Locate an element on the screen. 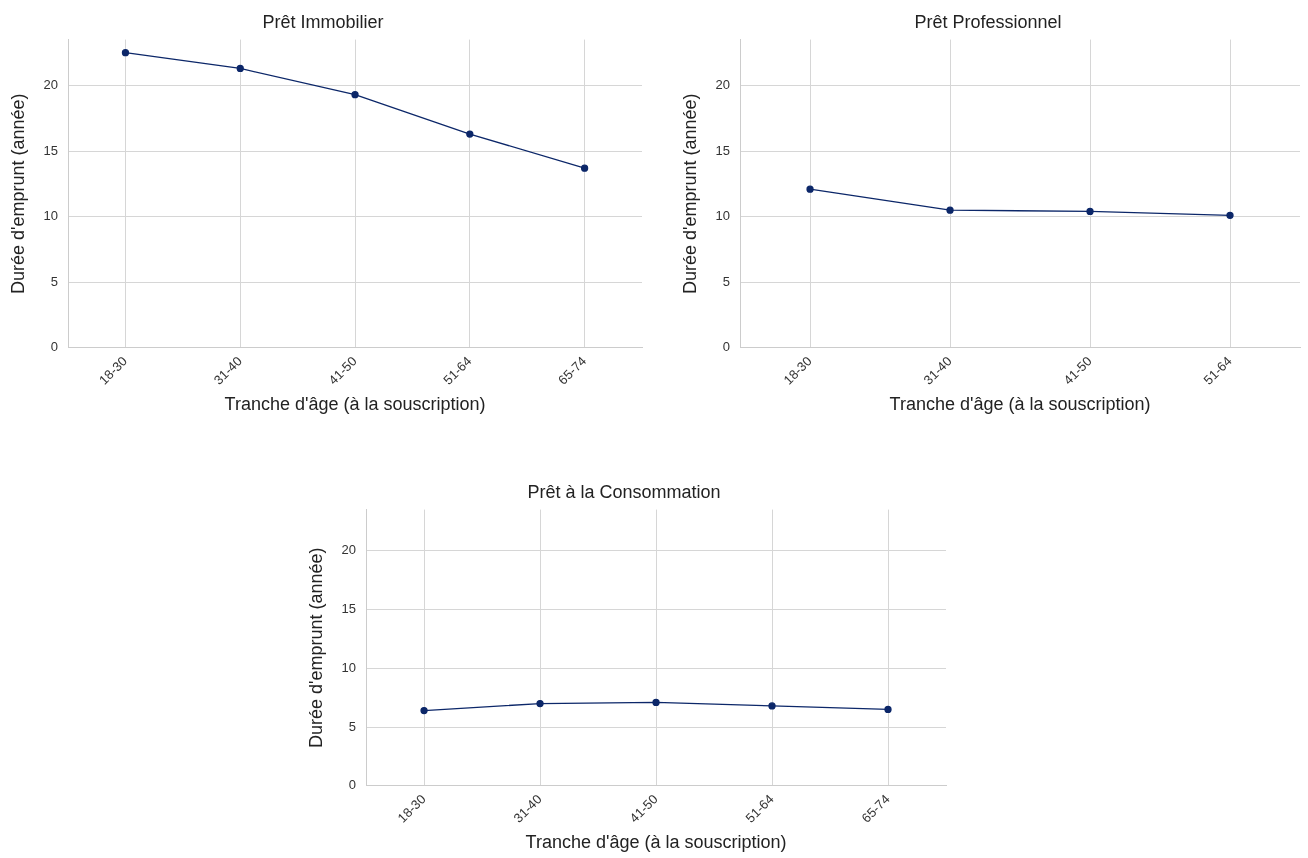 Image resolution: width=1308 pixels, height=858 pixels. chart-title: Prêt Professionnel is located at coordinates (988, 21).